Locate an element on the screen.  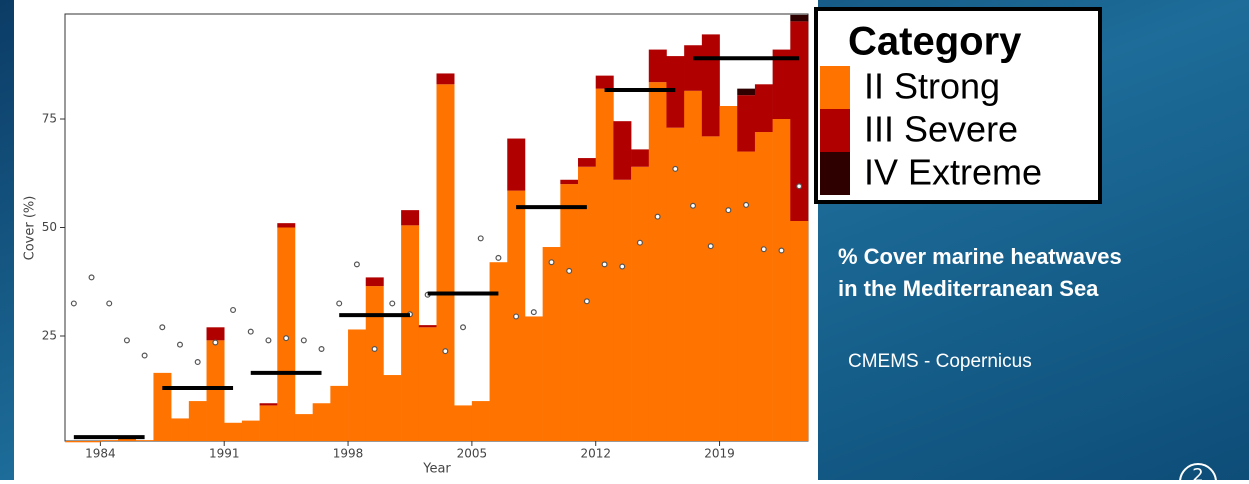
legend-label: IV Extreme is located at coordinates (953, 172).